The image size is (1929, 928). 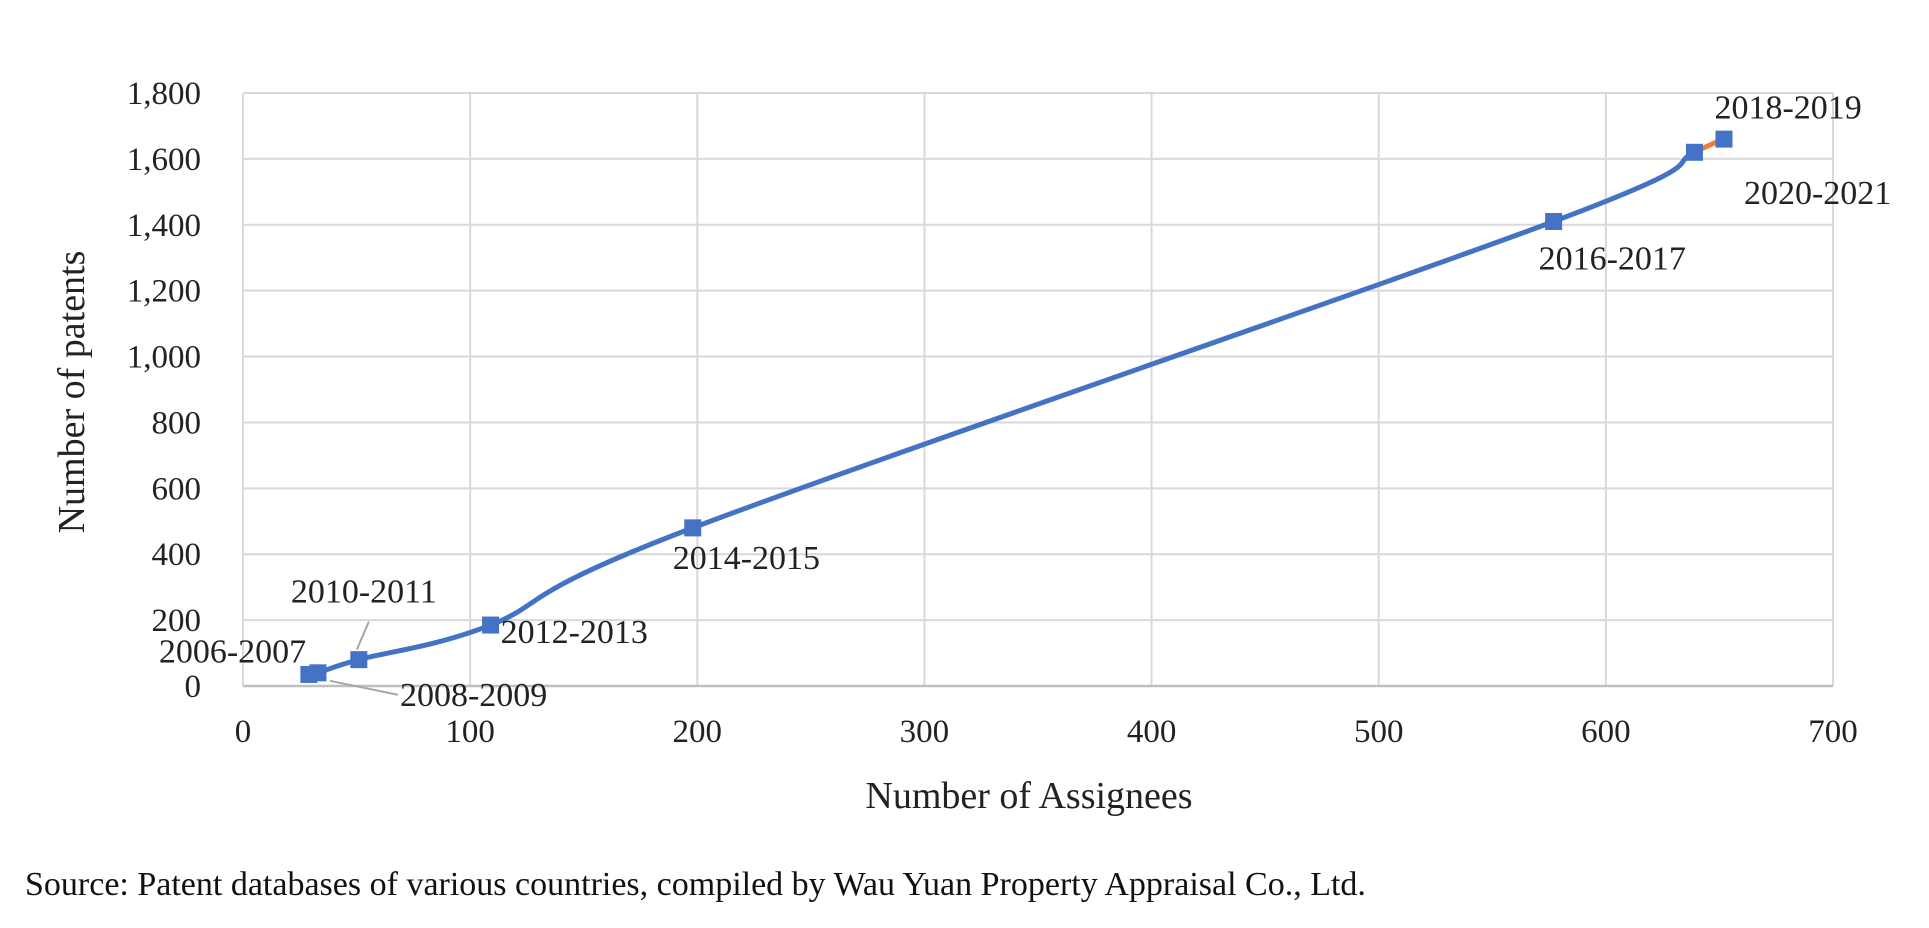 I want to click on data-label: 2020-2021, so click(x=1817, y=193).